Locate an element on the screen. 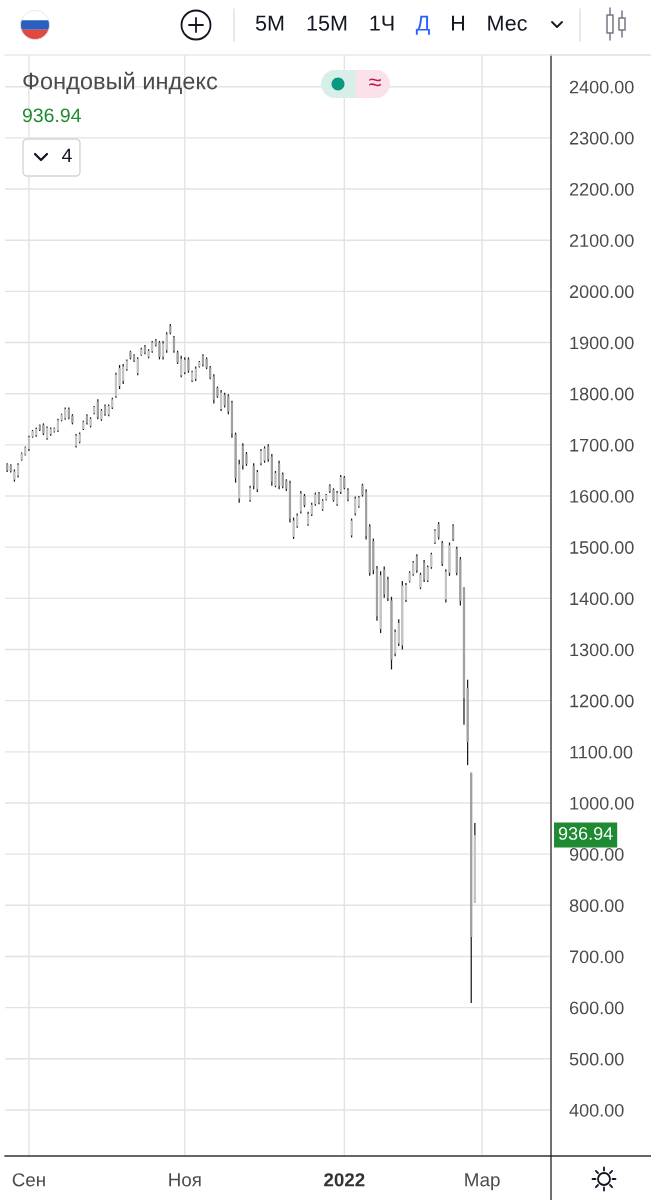  text: Н is located at coordinates (458, 23).